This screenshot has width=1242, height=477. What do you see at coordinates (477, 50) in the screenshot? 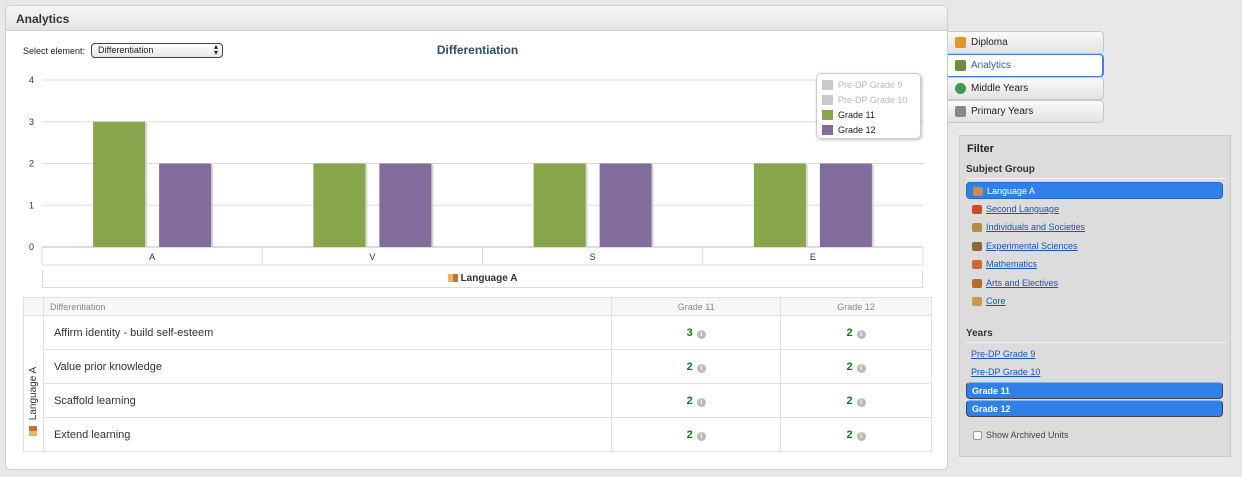
I see `chart-title: Differentiation` at bounding box center [477, 50].